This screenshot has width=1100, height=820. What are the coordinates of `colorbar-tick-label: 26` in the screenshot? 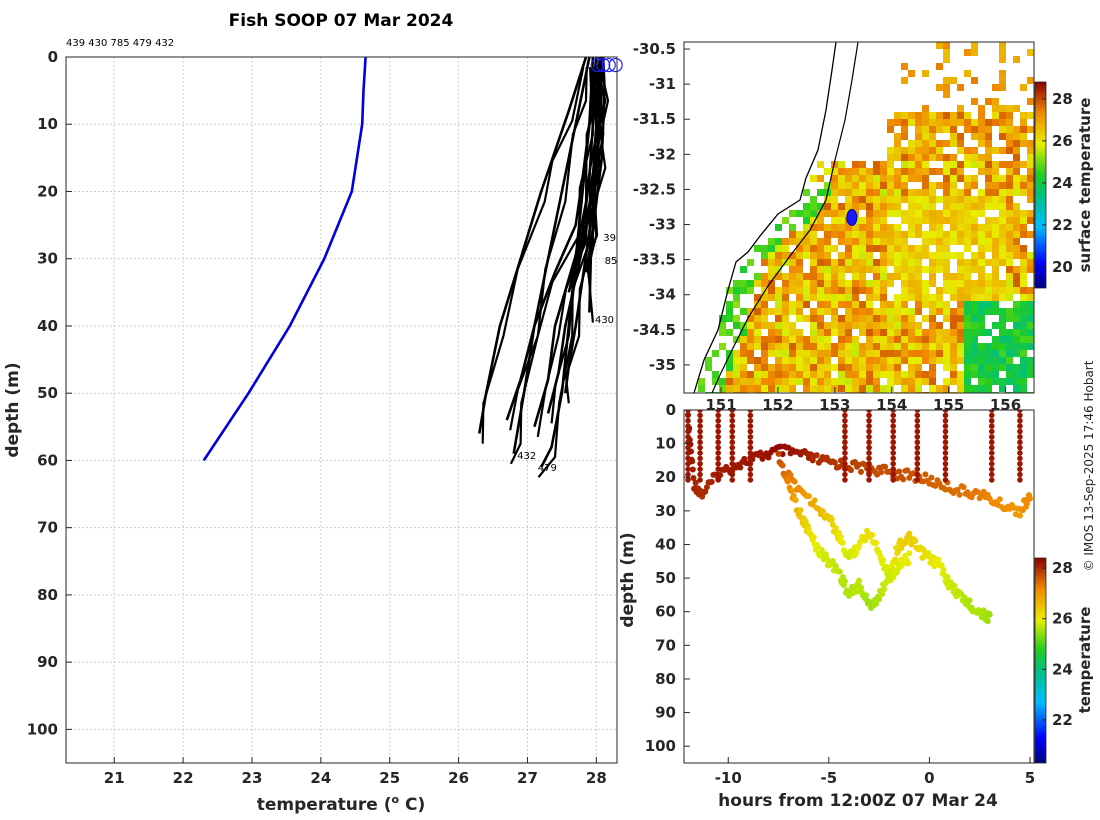 It's located at (1062, 619).